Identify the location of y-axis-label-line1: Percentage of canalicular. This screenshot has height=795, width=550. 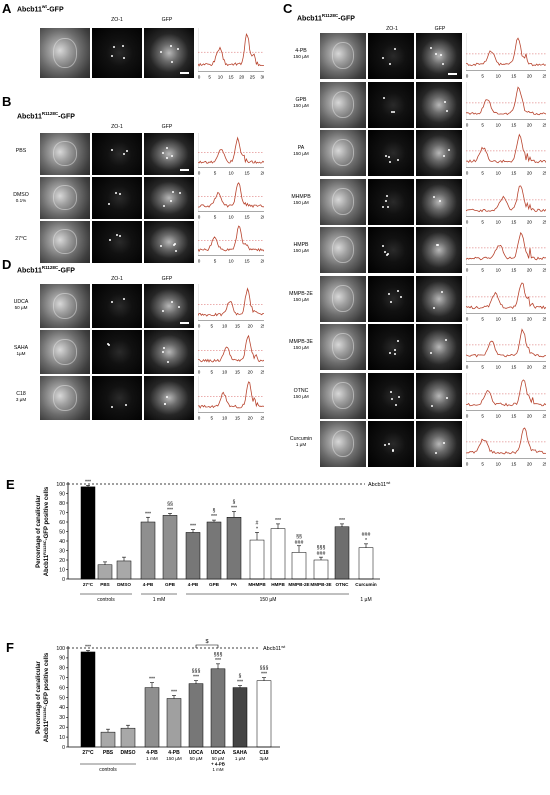
(39, 530).